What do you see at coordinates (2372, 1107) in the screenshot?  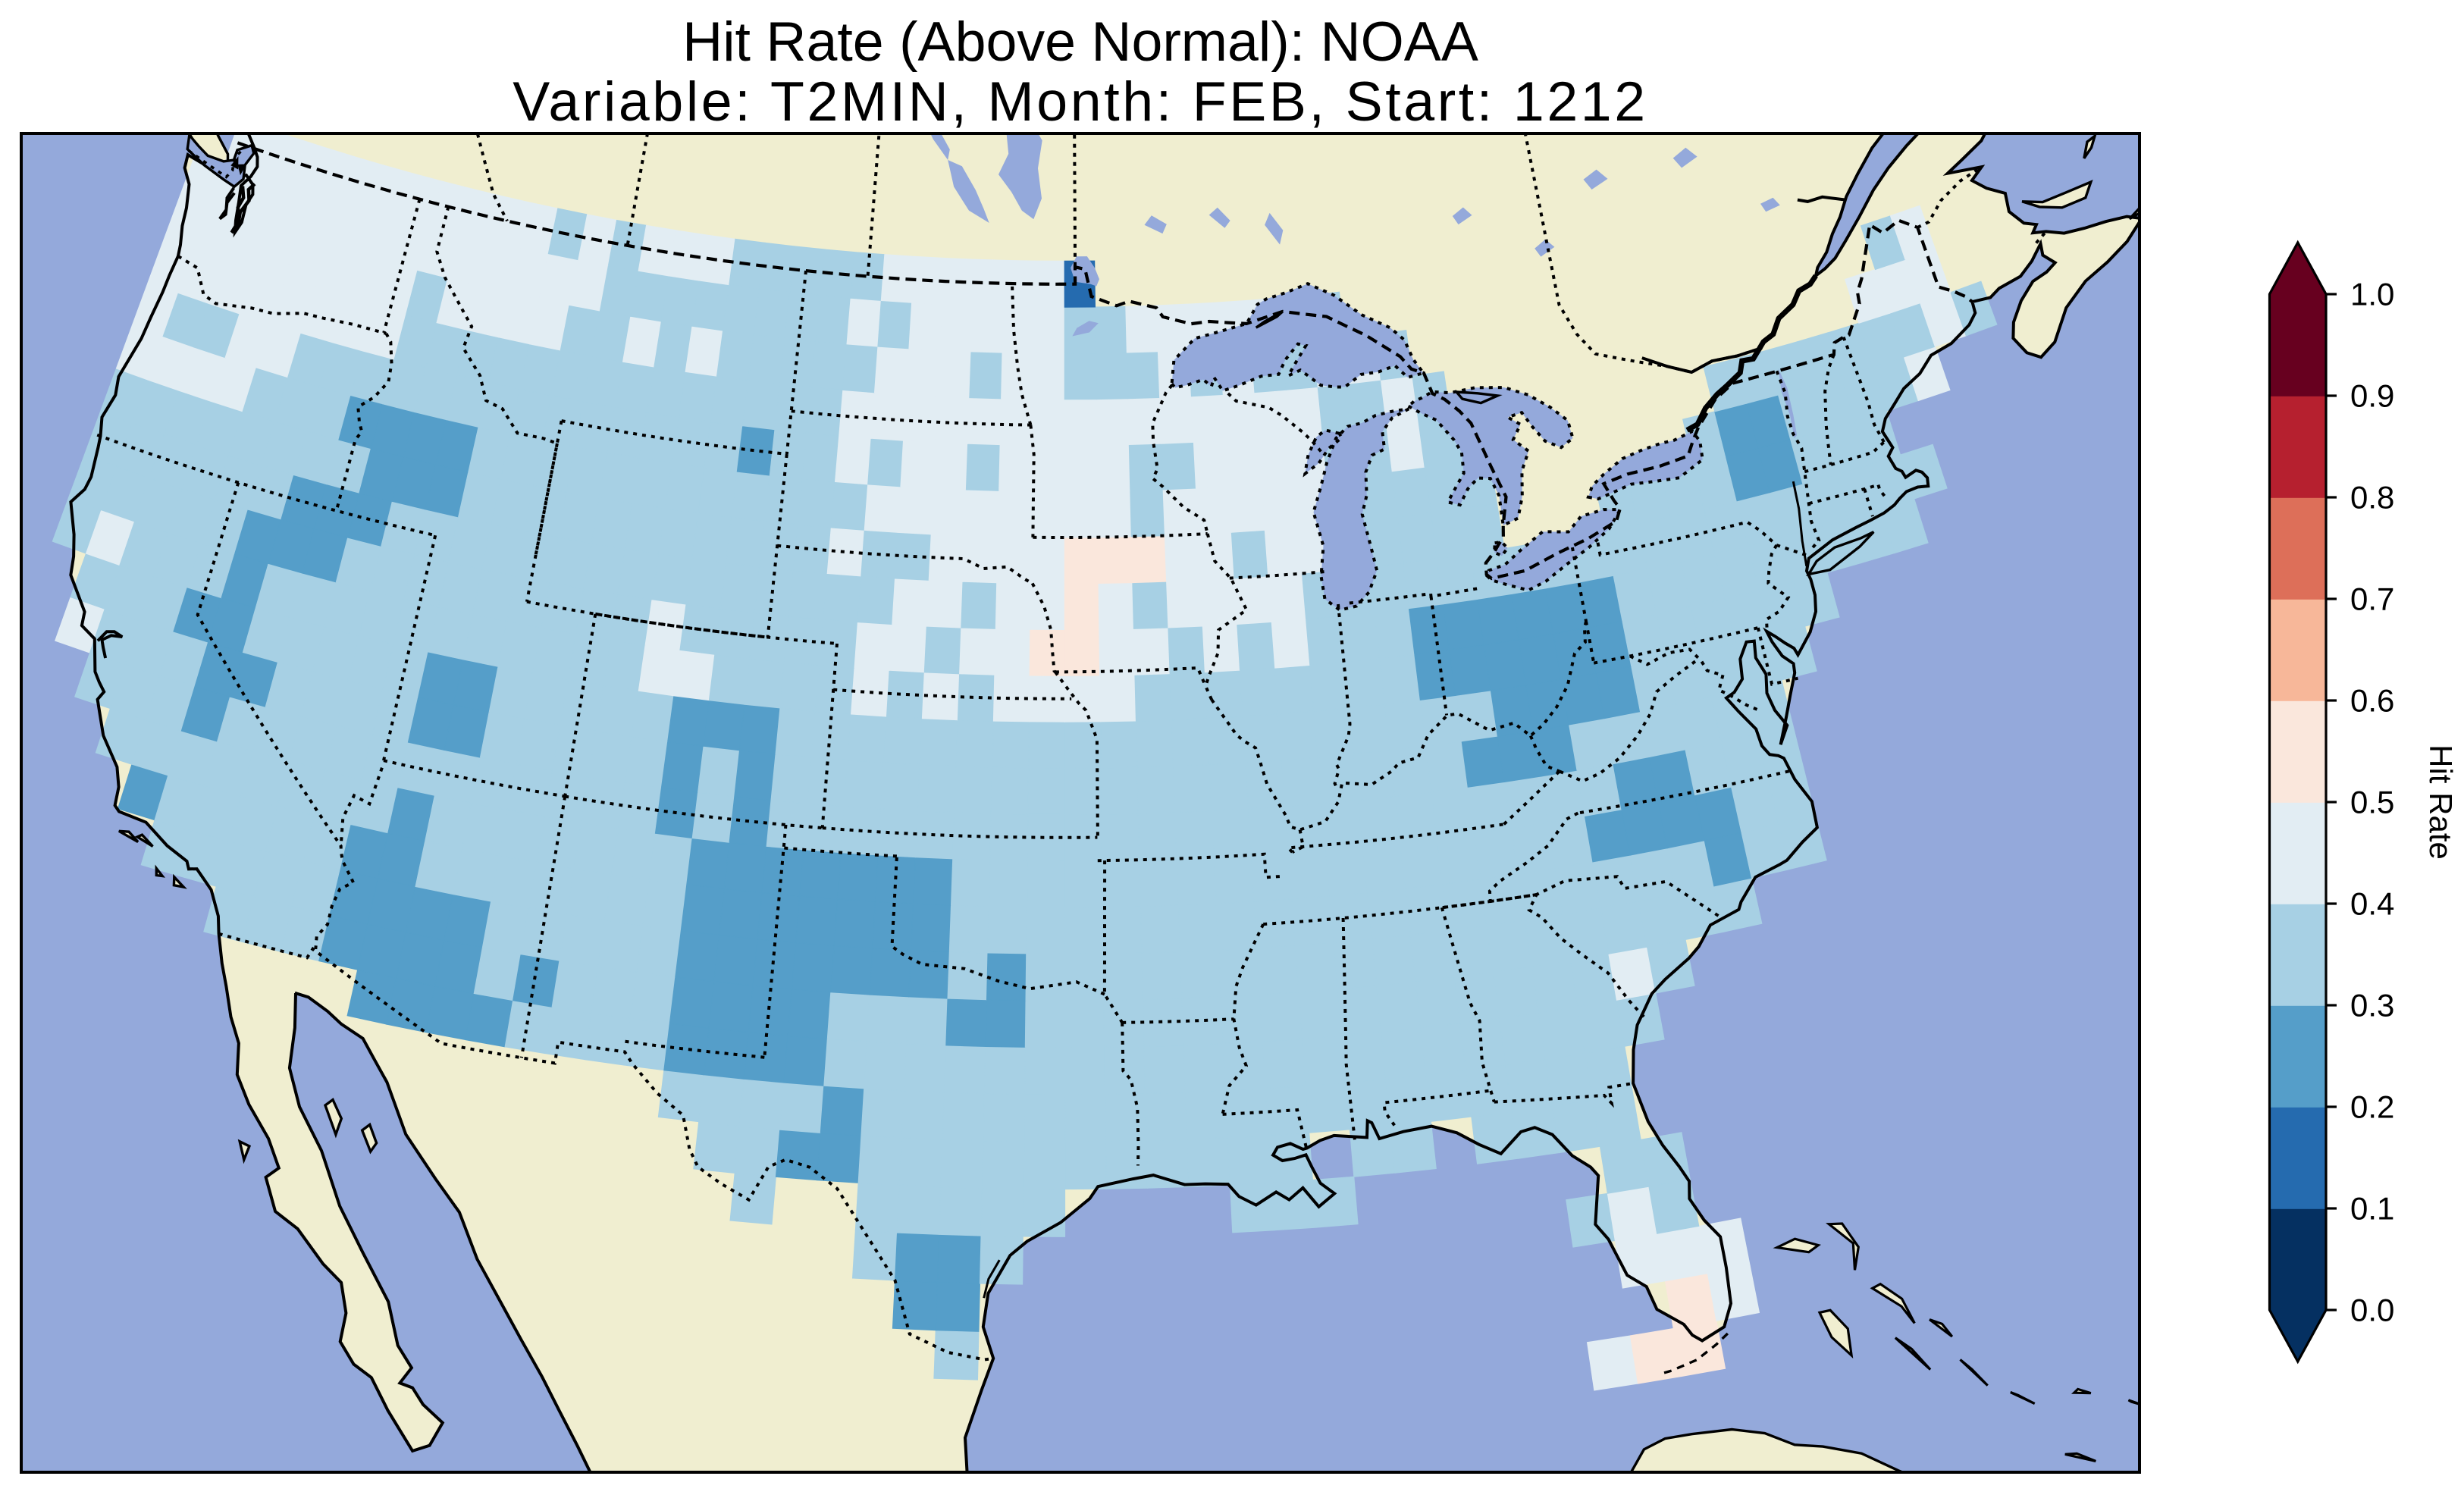 I see `svg-text: 0.2` at bounding box center [2372, 1107].